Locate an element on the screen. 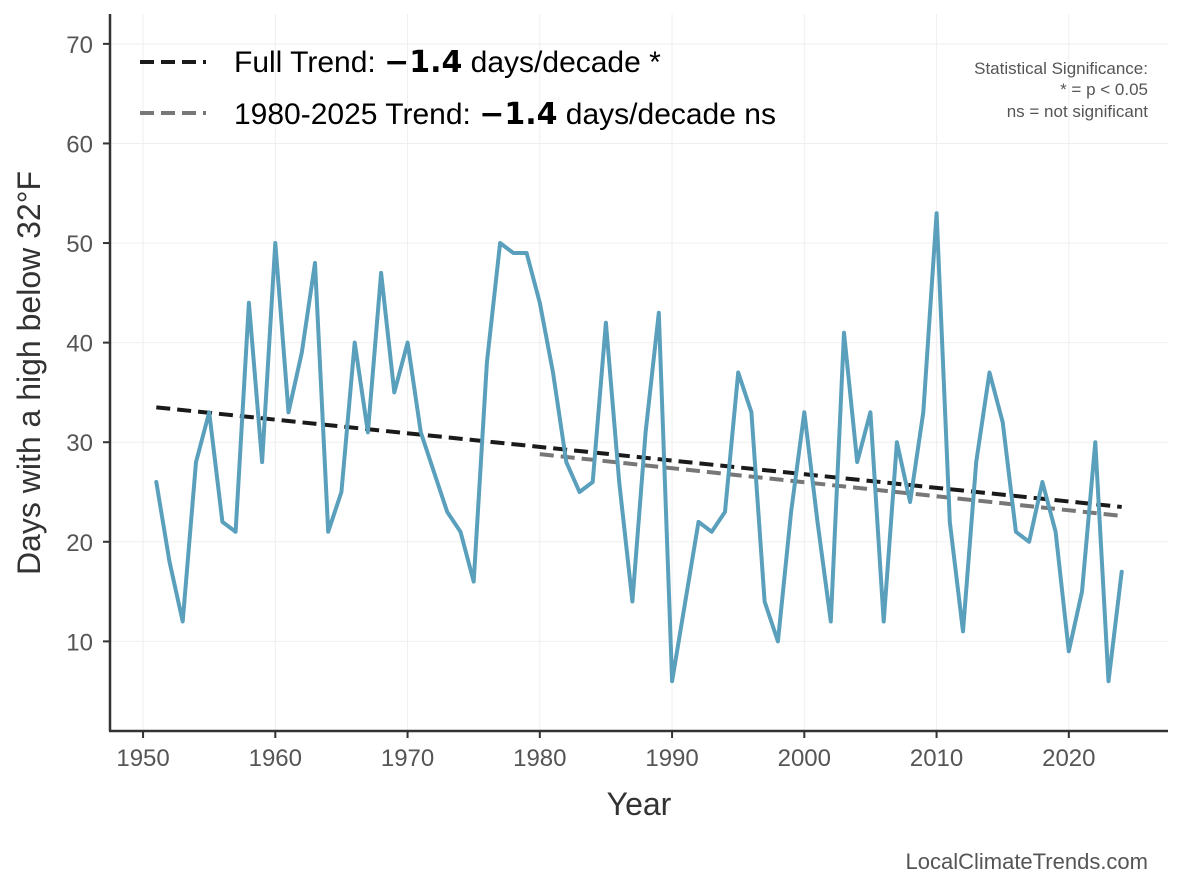 The height and width of the screenshot is (889, 1184). legend-recent-value: −1.4 is located at coordinates (518, 114).